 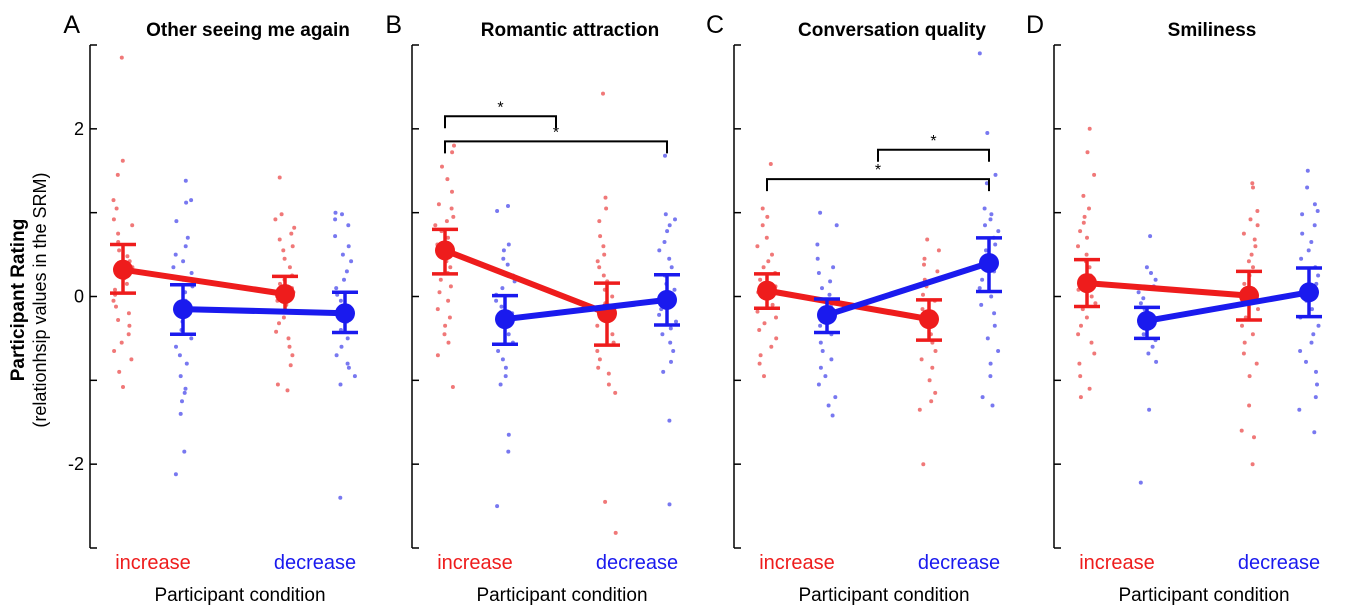 What do you see at coordinates (475, 563) in the screenshot?
I see `x-category-label-increase: increase` at bounding box center [475, 563].